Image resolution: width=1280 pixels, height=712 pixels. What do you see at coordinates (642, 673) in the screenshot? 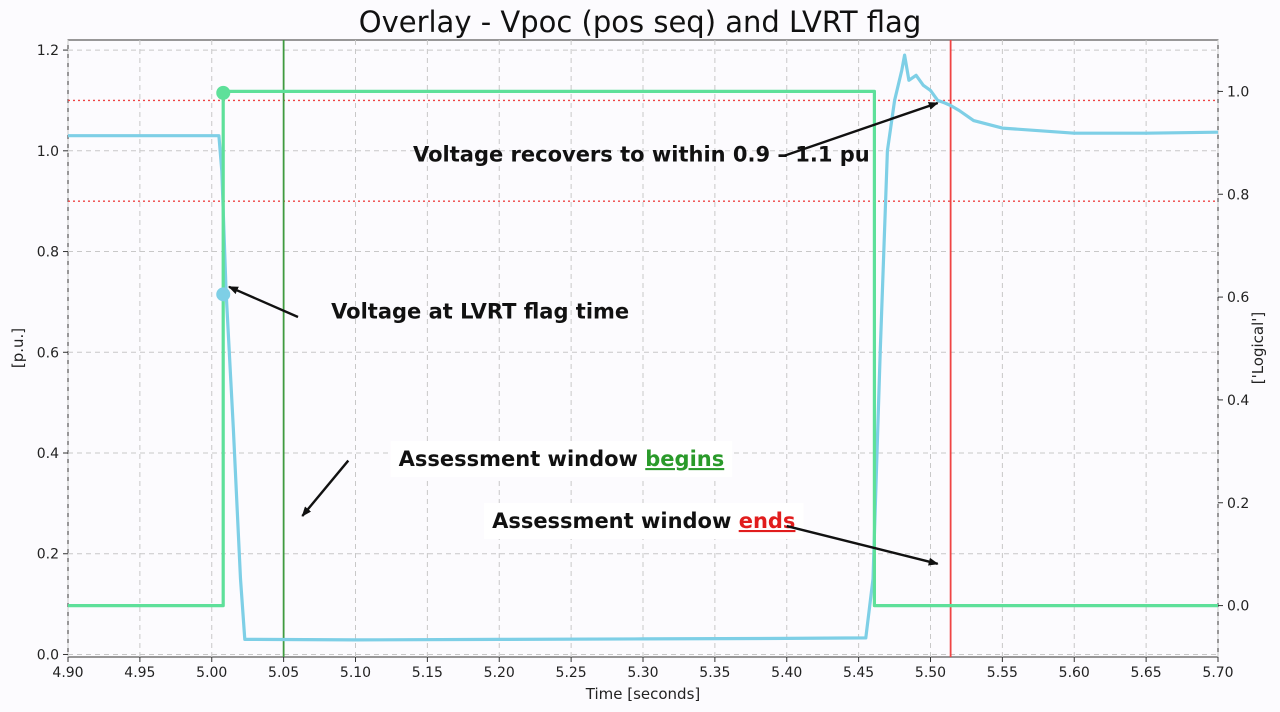
I see `x-tick-label: 5.30` at bounding box center [642, 673].